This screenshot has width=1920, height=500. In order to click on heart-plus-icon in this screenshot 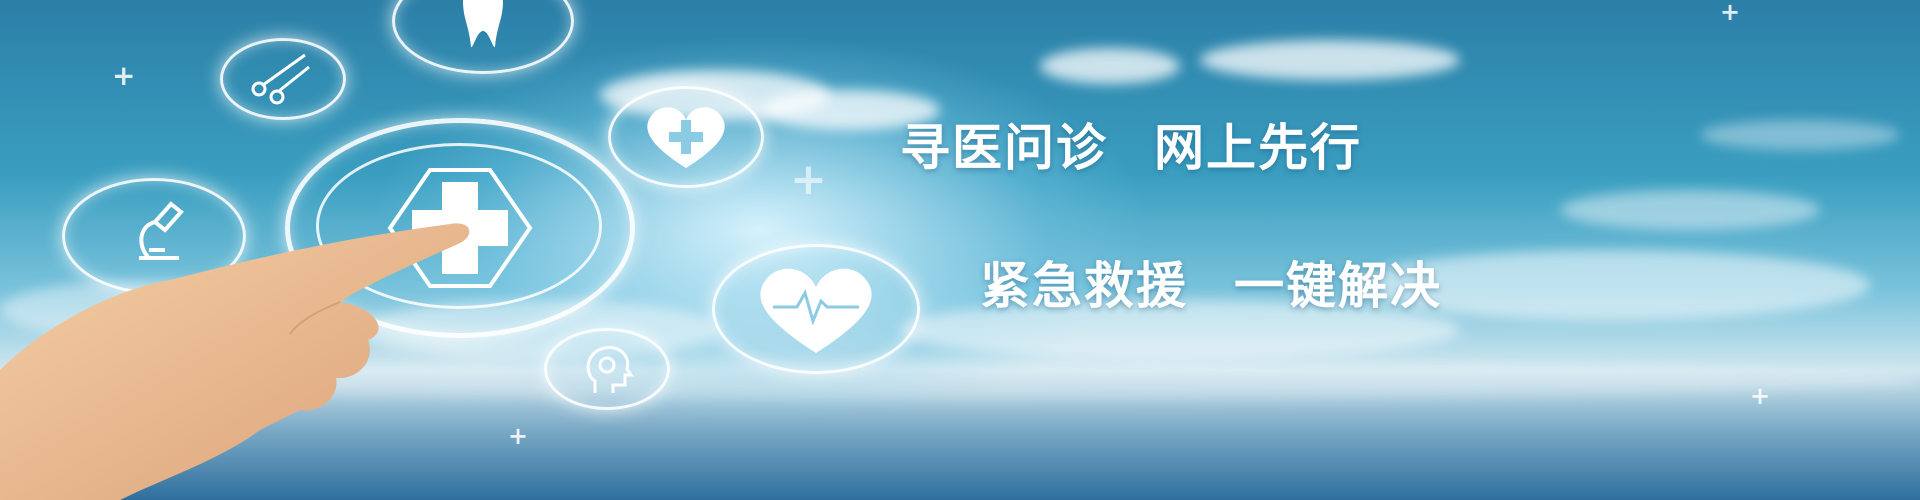, I will do `click(686, 137)`.